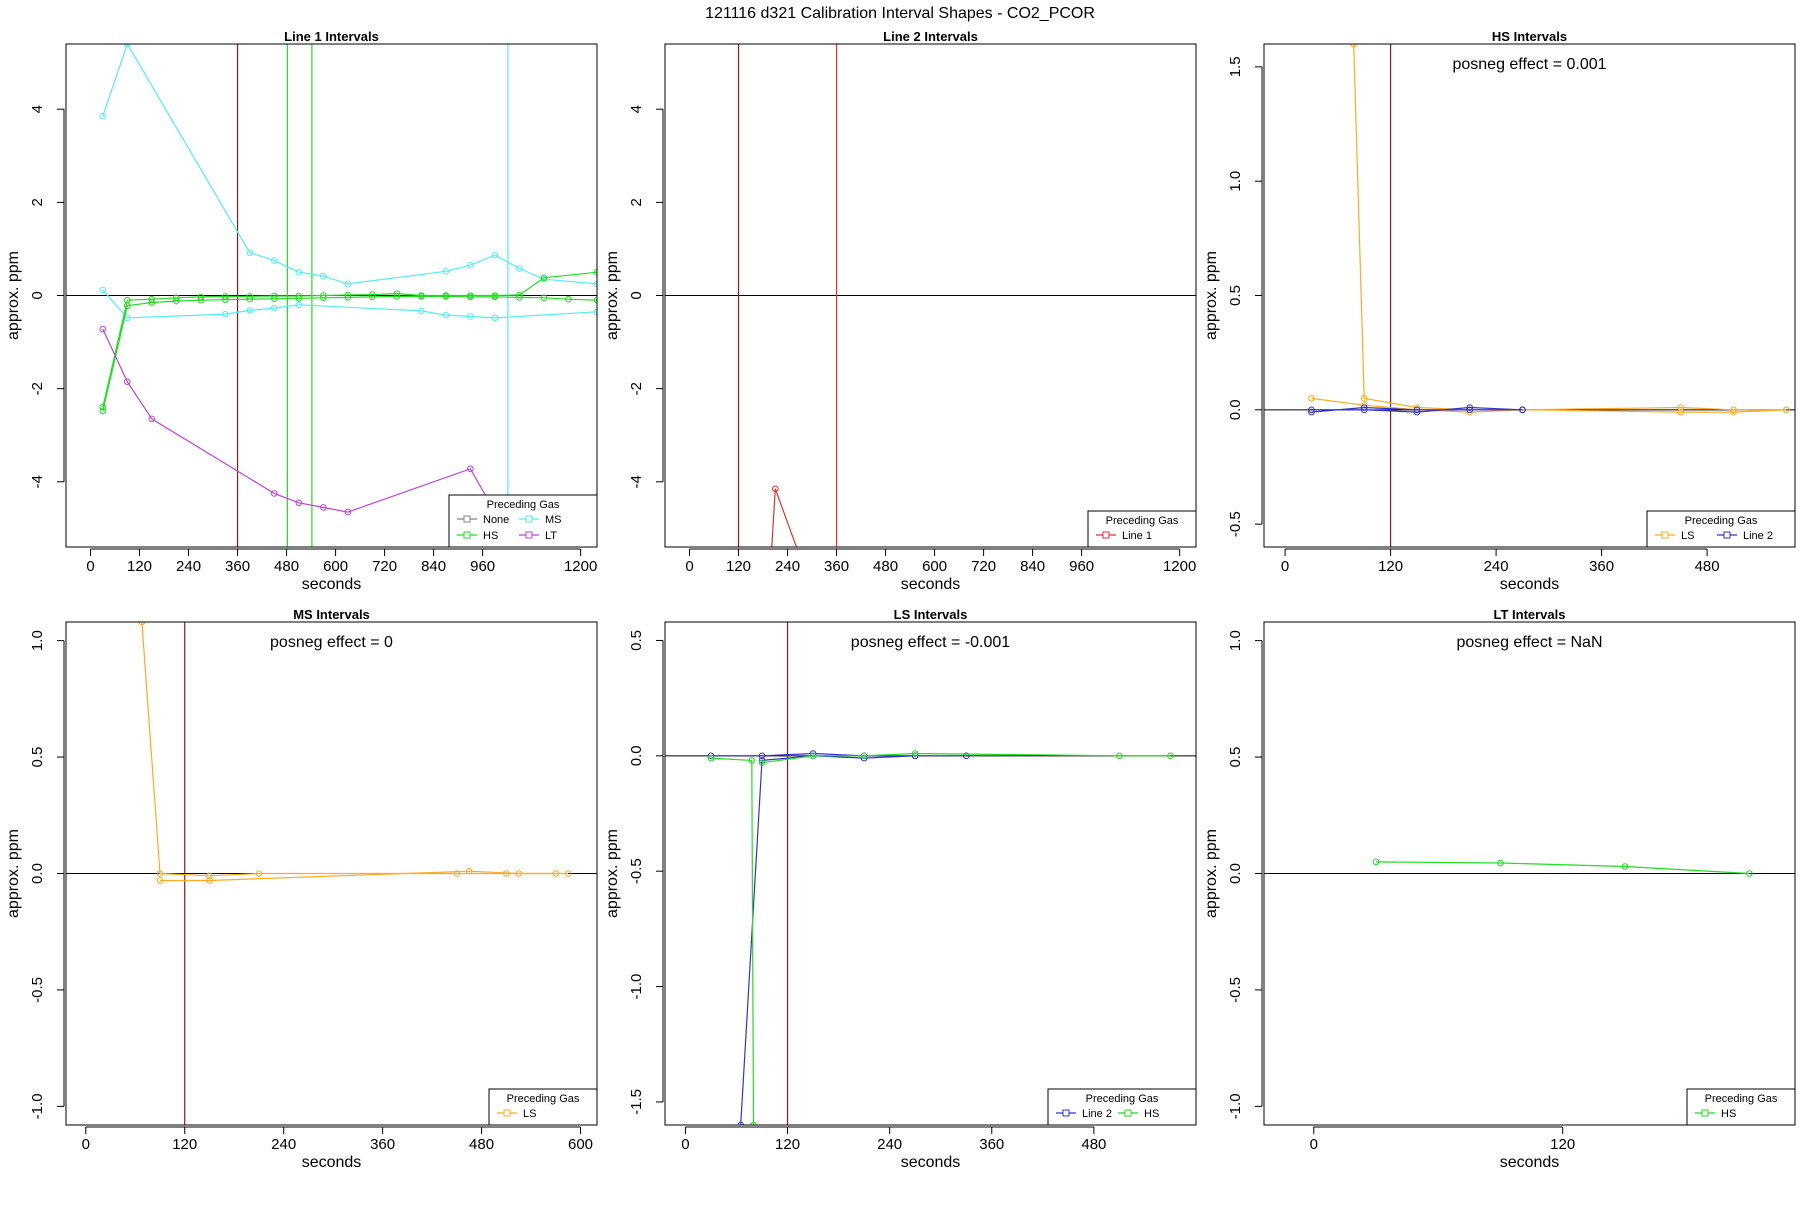 The width and height of the screenshot is (1800, 1205). What do you see at coordinates (1529, 642) in the screenshot?
I see `posneg-annotation: posneg effect = NaN` at bounding box center [1529, 642].